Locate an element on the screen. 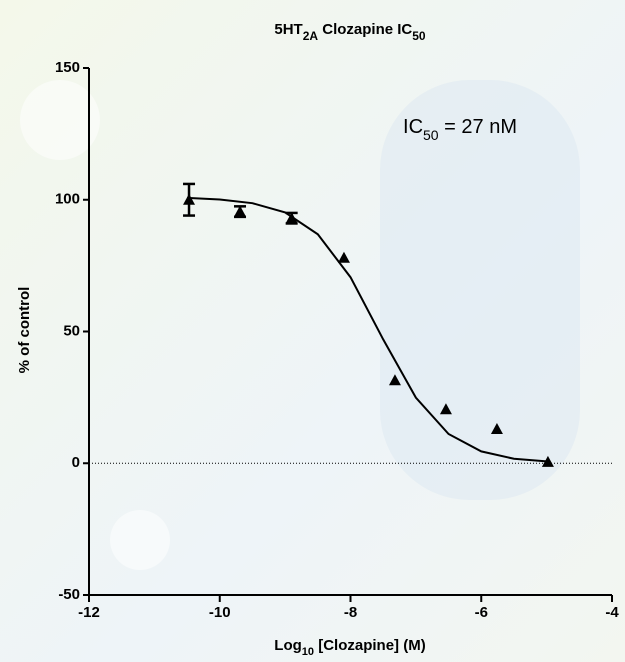 This screenshot has width=625, height=662. y-tick-label: -50 is located at coordinates (69, 594).